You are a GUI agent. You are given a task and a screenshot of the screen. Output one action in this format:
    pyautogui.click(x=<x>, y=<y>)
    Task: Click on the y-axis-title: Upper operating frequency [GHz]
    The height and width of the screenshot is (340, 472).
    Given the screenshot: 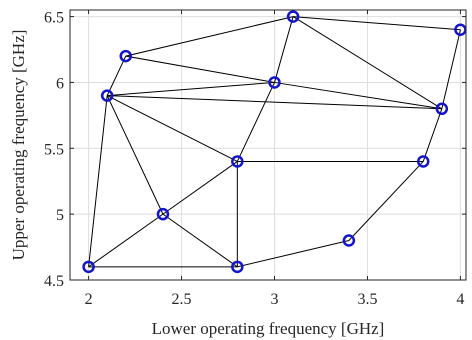 What is the action you would take?
    pyautogui.click(x=18, y=145)
    